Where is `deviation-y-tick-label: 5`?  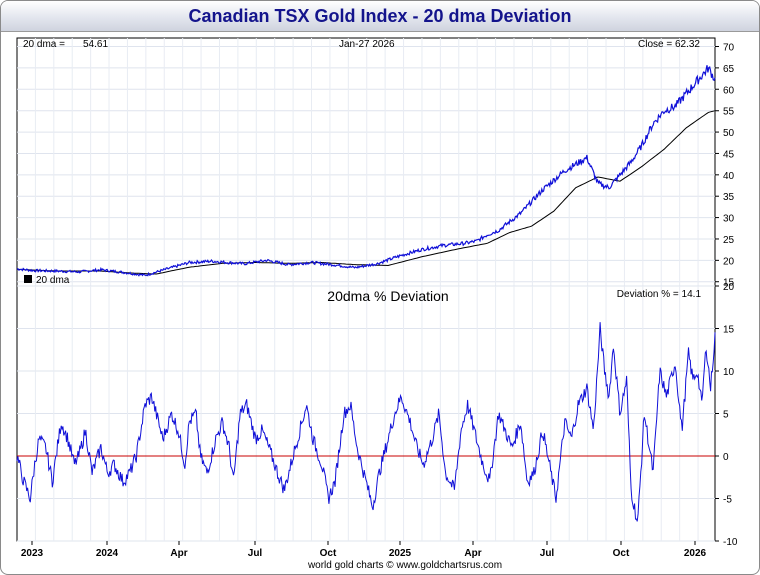 deviation-y-tick-label: 5 is located at coordinates (726, 415).